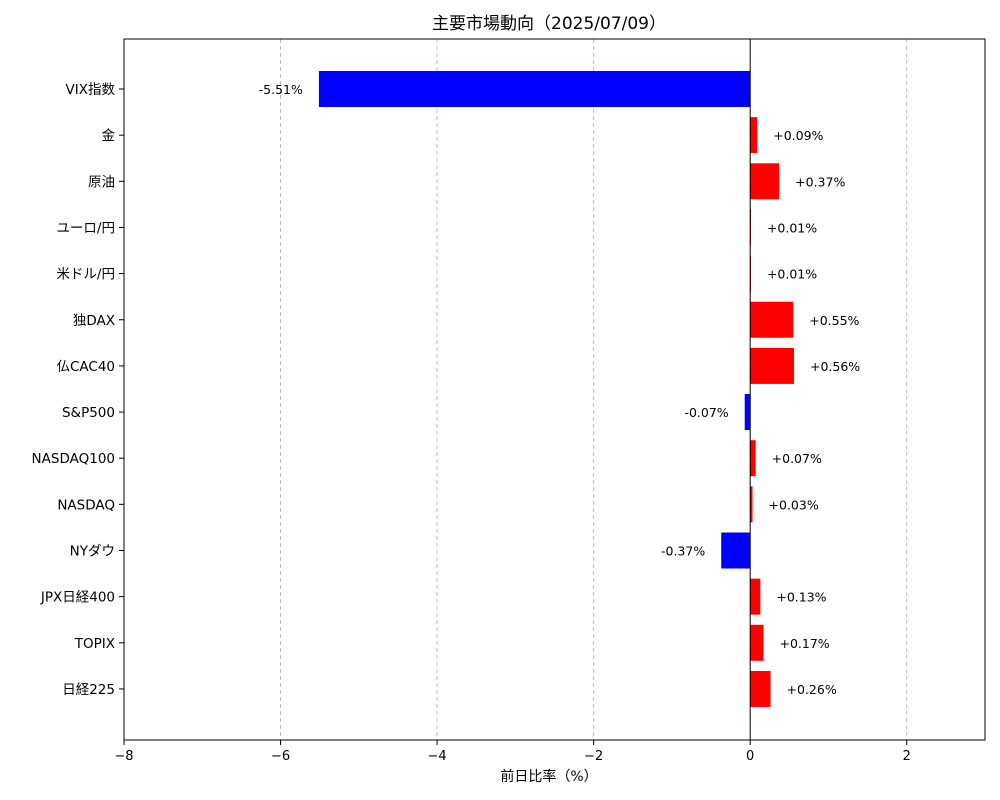 The width and height of the screenshot is (1000, 800). What do you see at coordinates (750, 756) in the screenshot?
I see `x-tick-label: 0` at bounding box center [750, 756].